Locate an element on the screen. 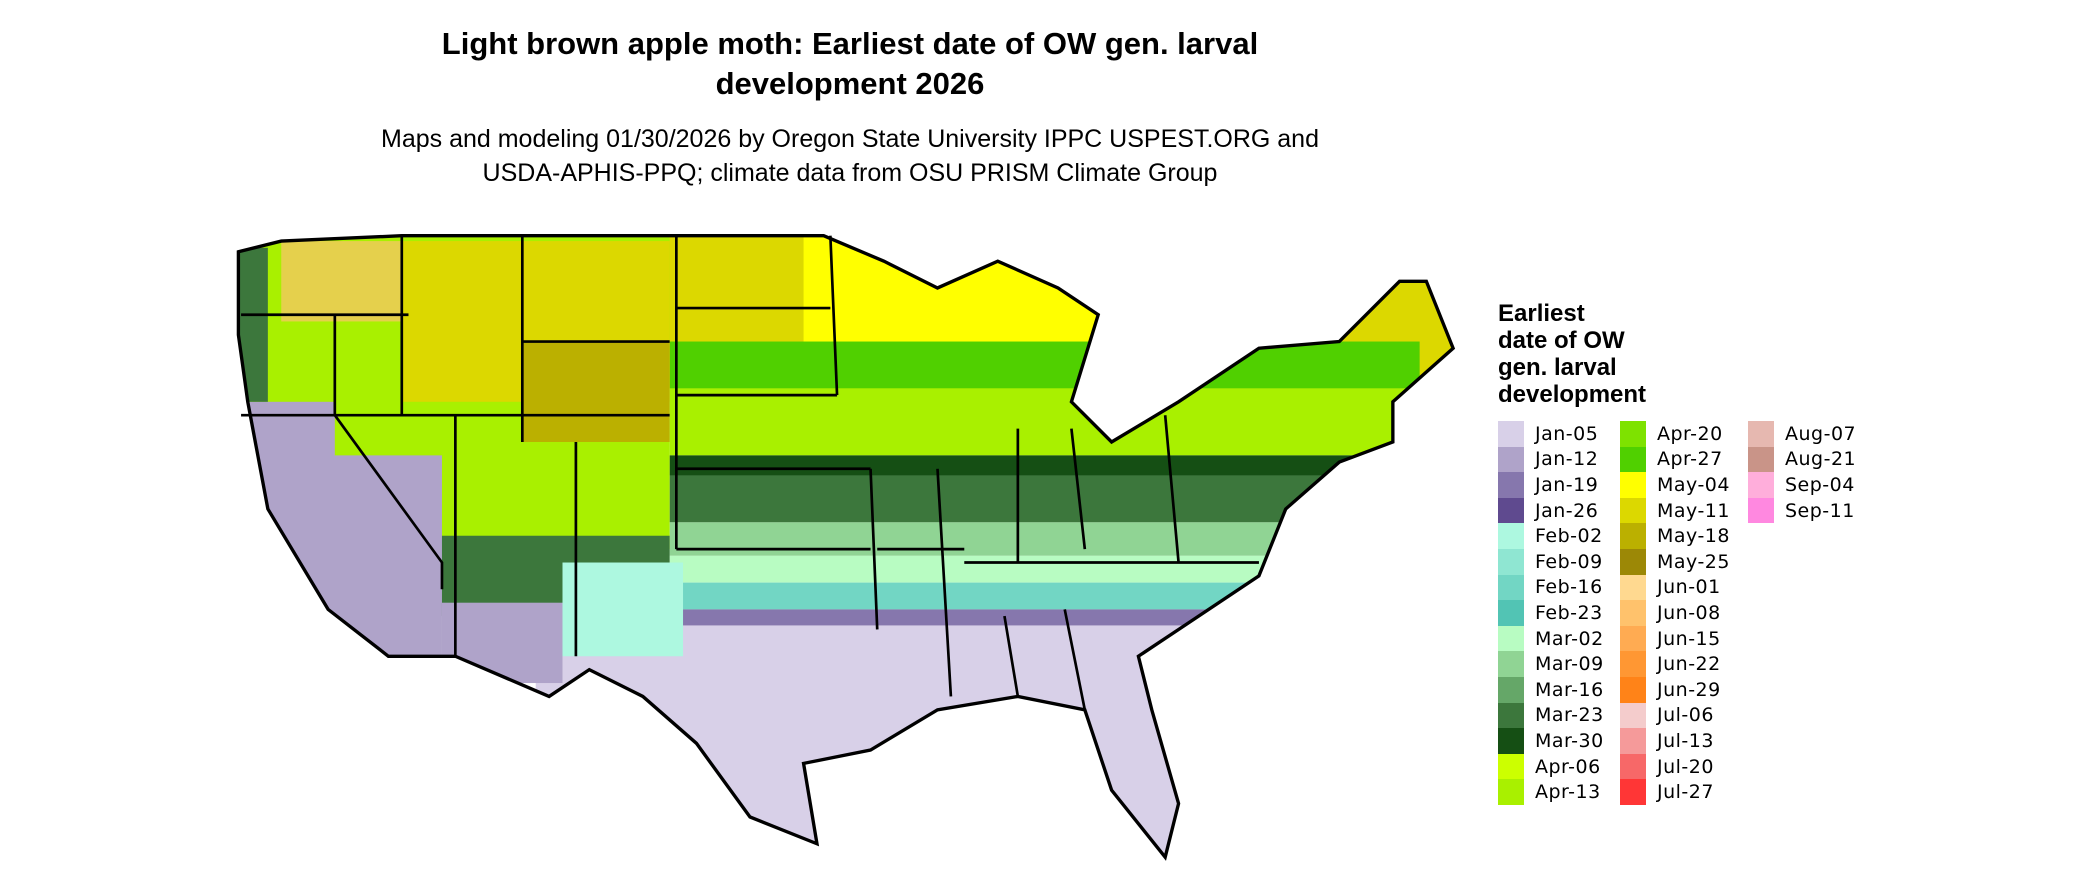 The image size is (2100, 892). legend-label: Feb-09 is located at coordinates (1569, 561).